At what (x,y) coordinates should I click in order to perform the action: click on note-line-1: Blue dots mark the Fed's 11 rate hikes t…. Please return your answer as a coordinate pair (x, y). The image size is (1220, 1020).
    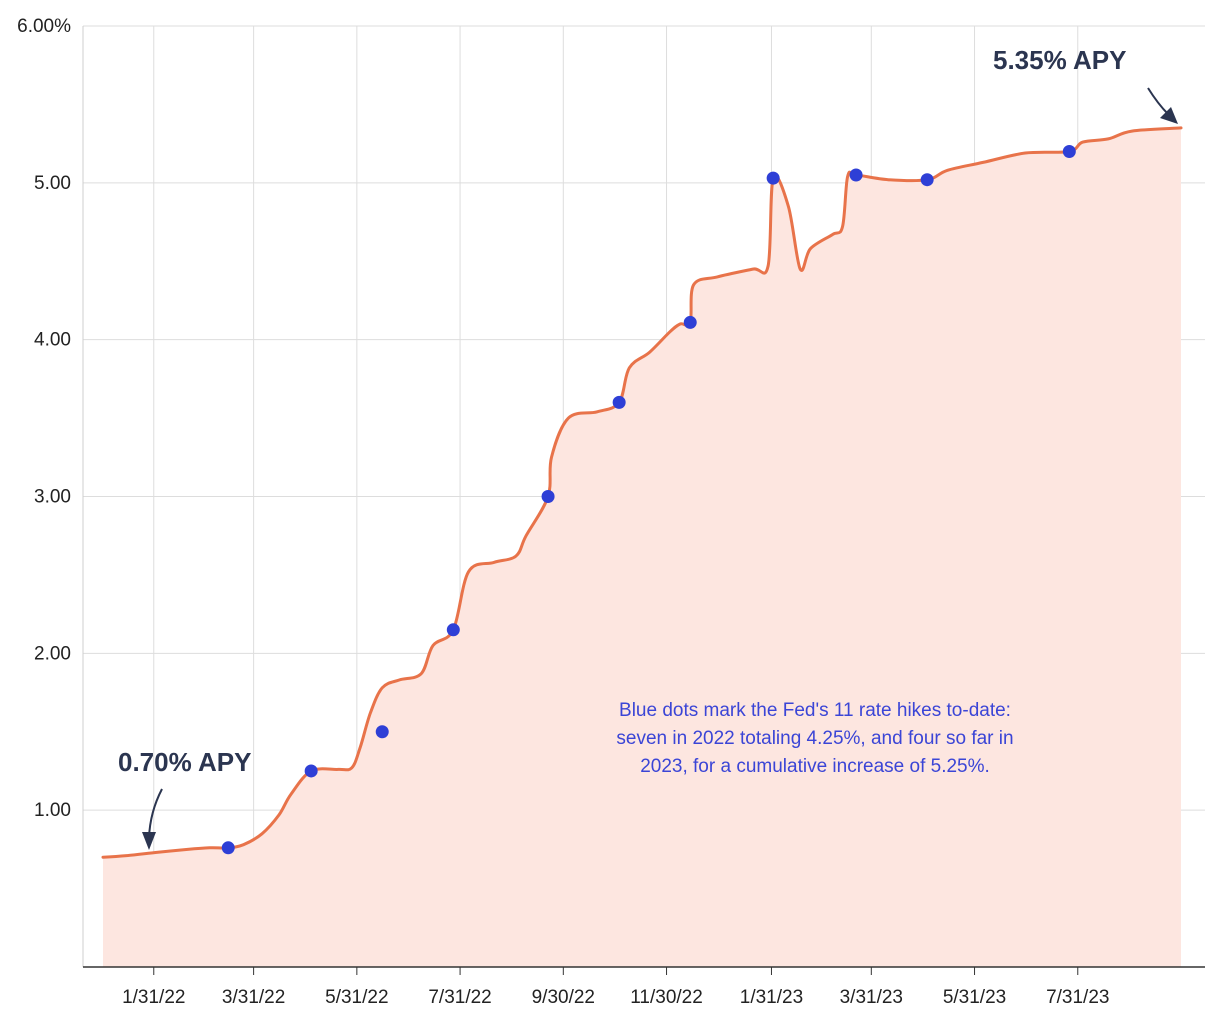
    Looking at the image, I should click on (815, 710).